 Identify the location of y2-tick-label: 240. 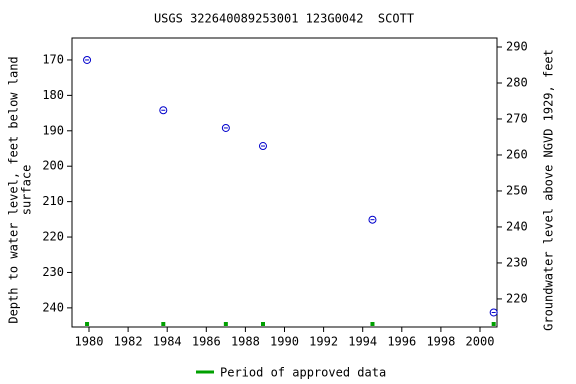
(517, 226).